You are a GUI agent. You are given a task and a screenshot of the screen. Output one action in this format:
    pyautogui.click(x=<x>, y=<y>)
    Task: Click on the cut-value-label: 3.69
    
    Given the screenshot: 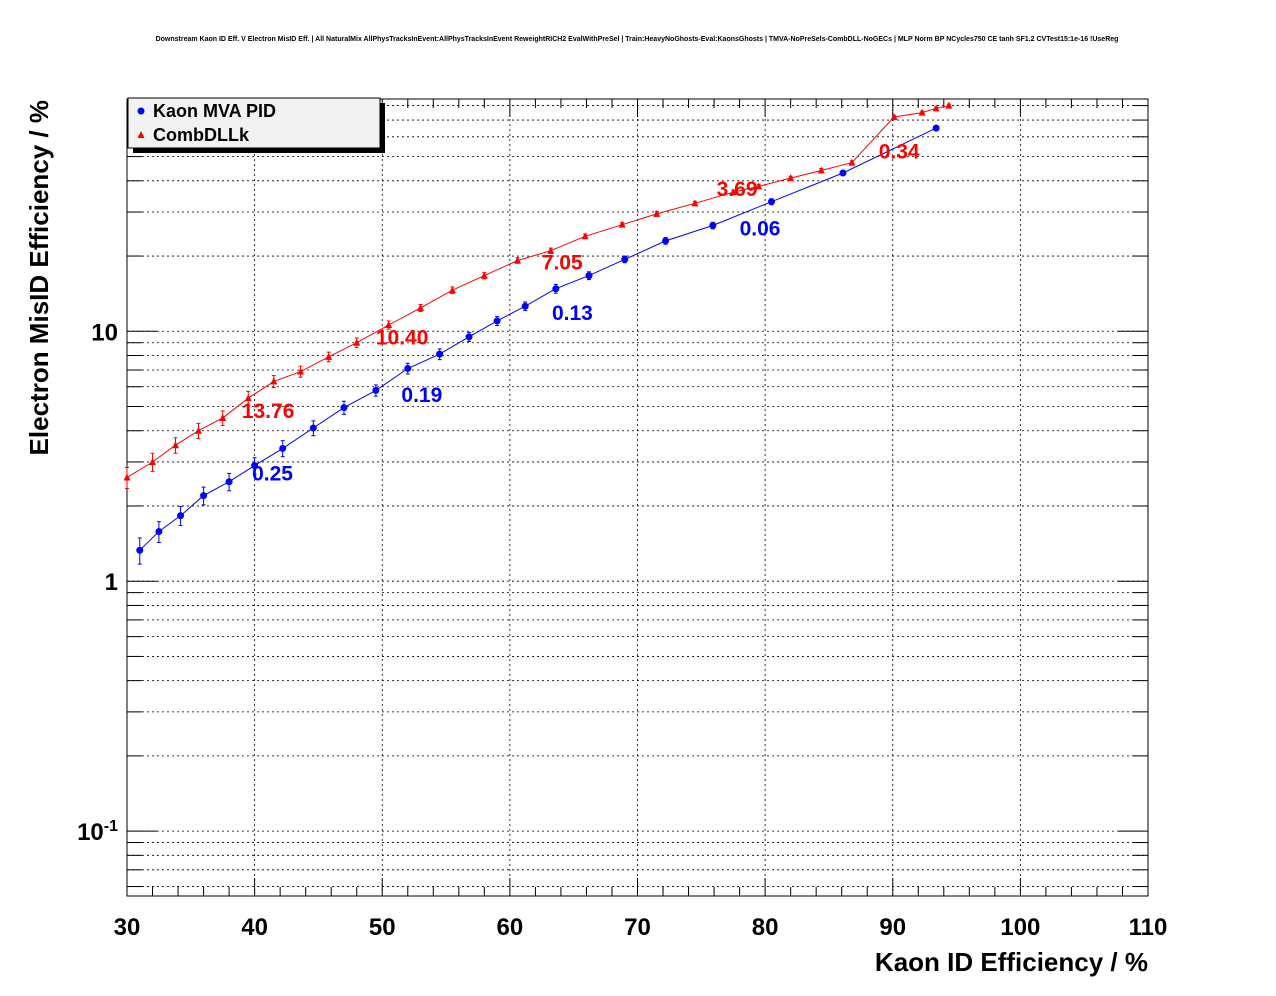 What is the action you would take?
    pyautogui.click(x=737, y=189)
    